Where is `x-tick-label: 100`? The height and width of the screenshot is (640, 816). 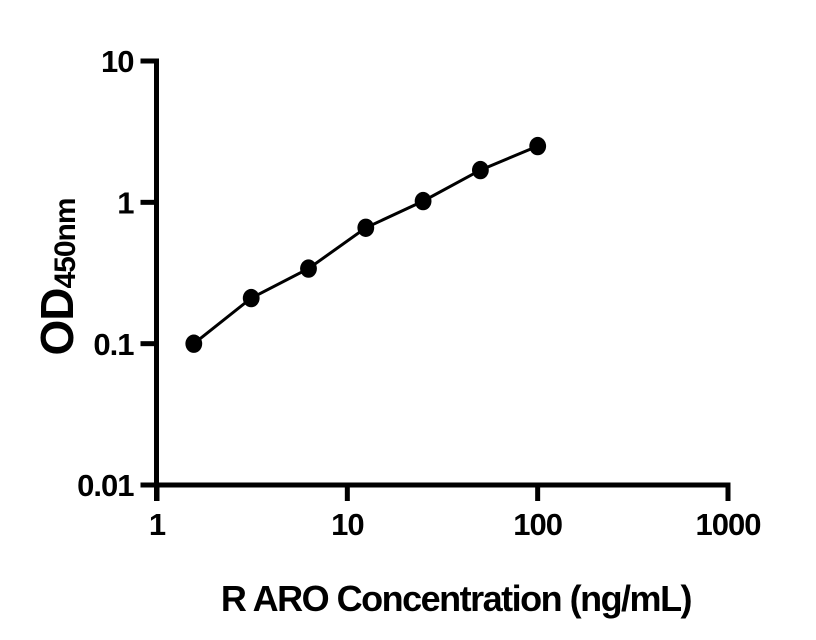 x-tick-label: 100 is located at coordinates (537, 524).